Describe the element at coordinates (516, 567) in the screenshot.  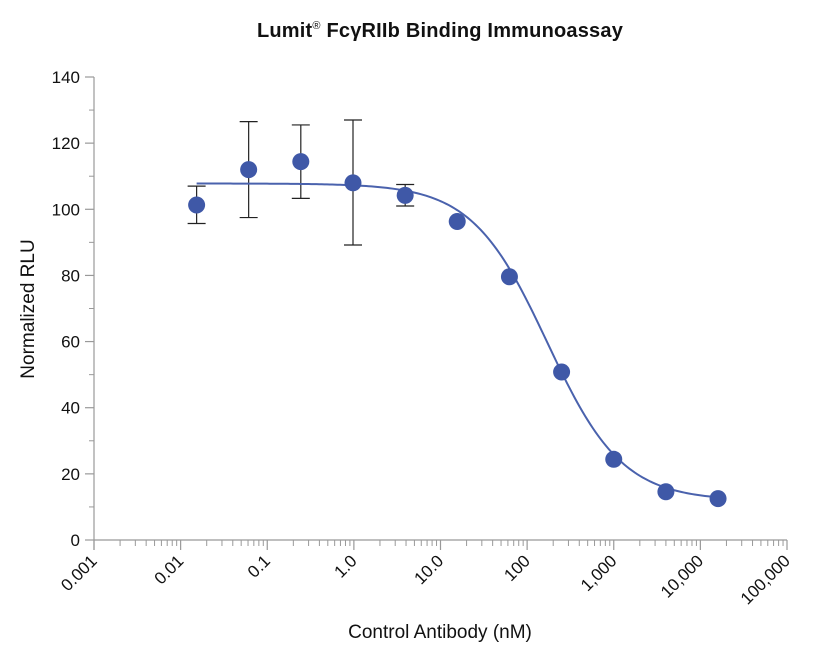
I see `x-tick-label: 100` at that location.